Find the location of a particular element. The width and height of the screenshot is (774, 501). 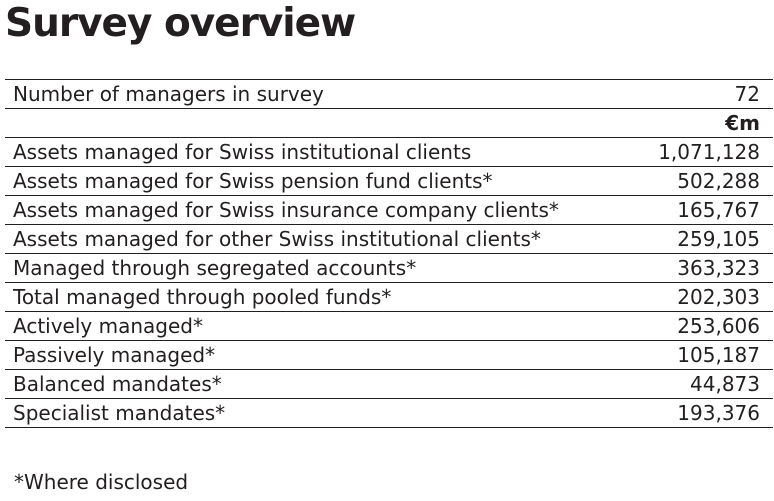

page-title: Survey overview is located at coordinates (180, 23).